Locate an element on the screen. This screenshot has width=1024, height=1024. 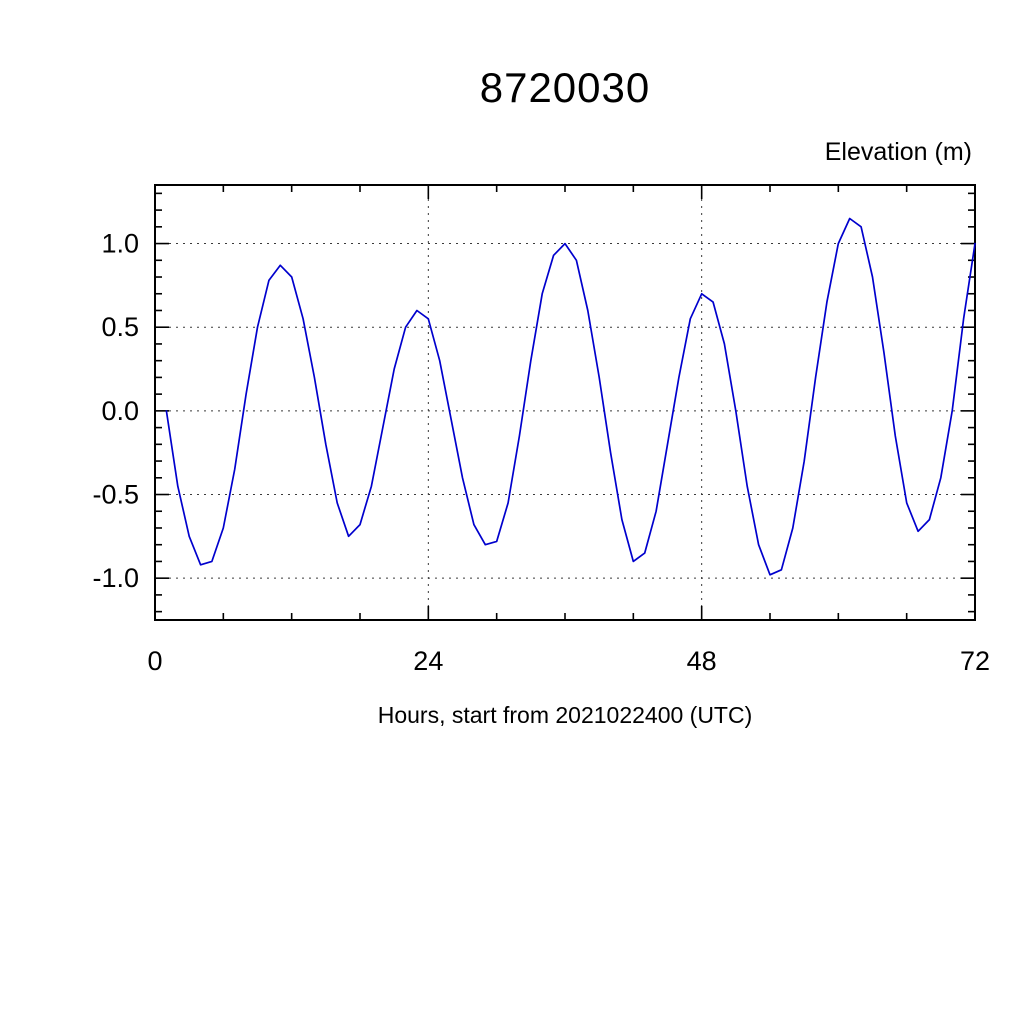
x-axis-title: Hours, start from 2021022400 (UTC) is located at coordinates (565, 715).